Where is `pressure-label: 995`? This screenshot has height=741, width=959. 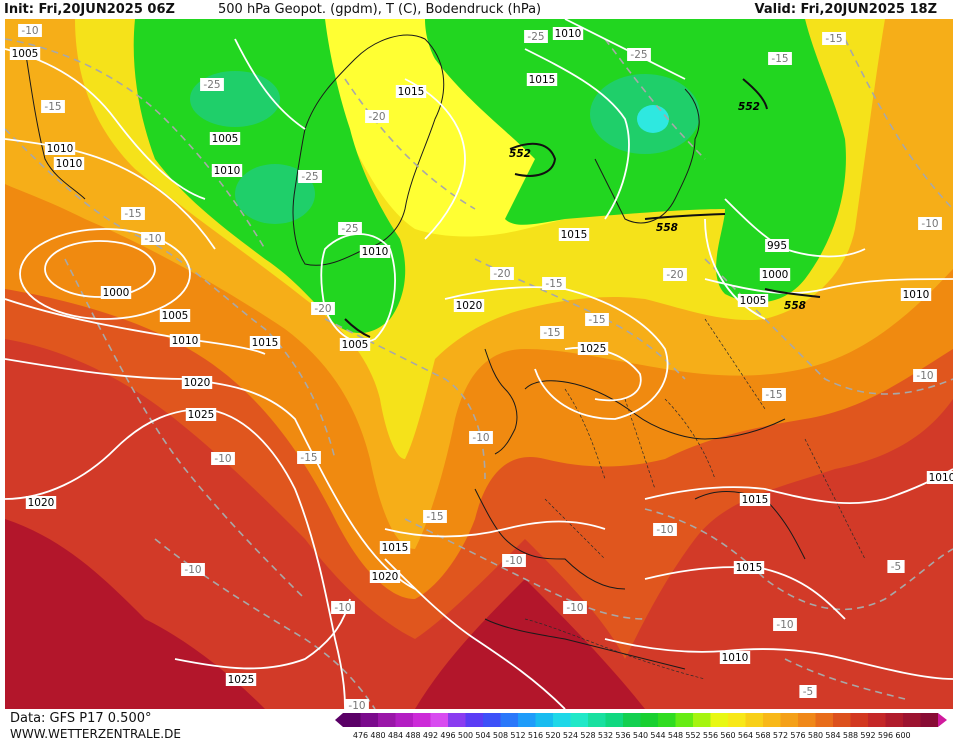 pressure-label: 995 is located at coordinates (777, 245).